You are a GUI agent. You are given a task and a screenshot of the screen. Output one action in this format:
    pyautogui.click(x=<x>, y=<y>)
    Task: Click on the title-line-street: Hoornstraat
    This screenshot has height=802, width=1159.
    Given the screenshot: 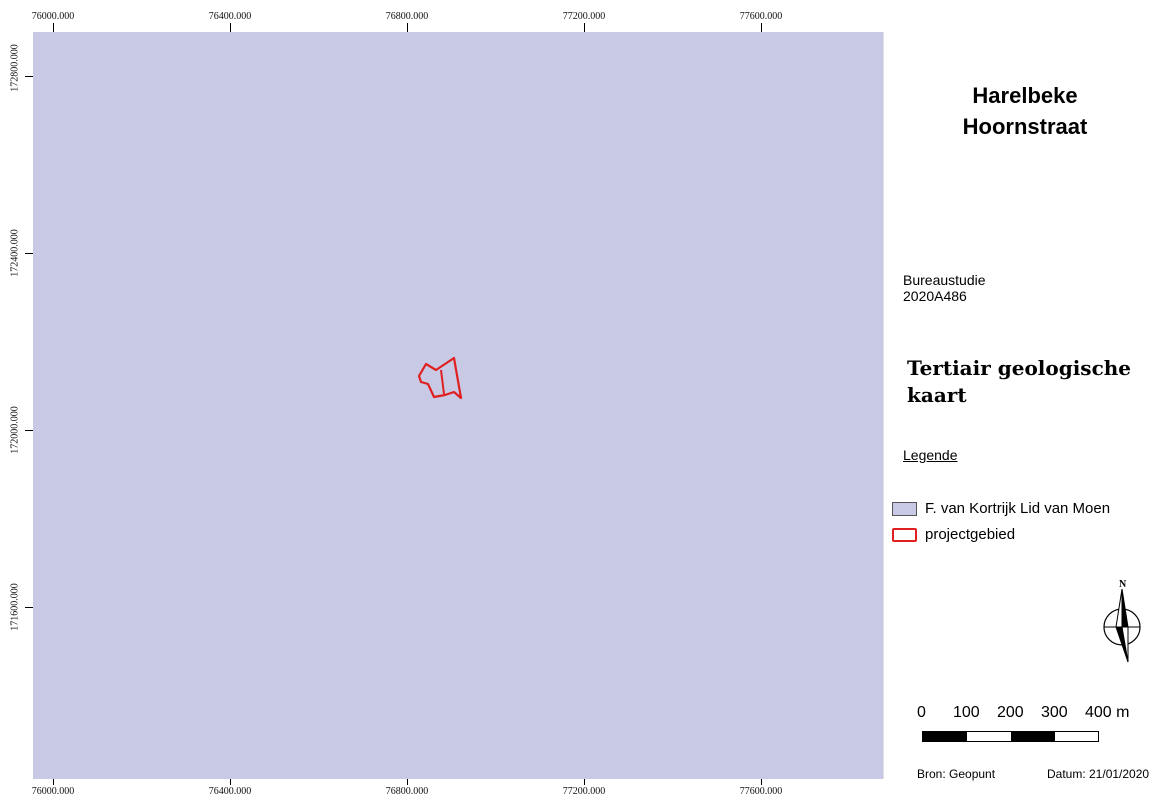 What is the action you would take?
    pyautogui.click(x=1025, y=126)
    